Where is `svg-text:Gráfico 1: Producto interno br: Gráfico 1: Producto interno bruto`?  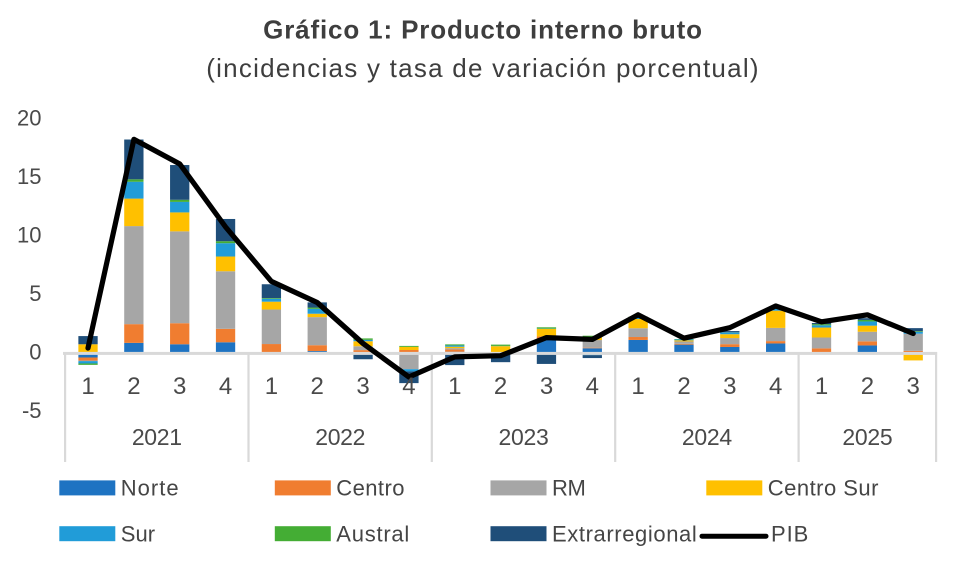
svg-text:Gráfico 1: Producto interno br: Gráfico 1: Producto interno bruto is located at coordinates (483, 30).